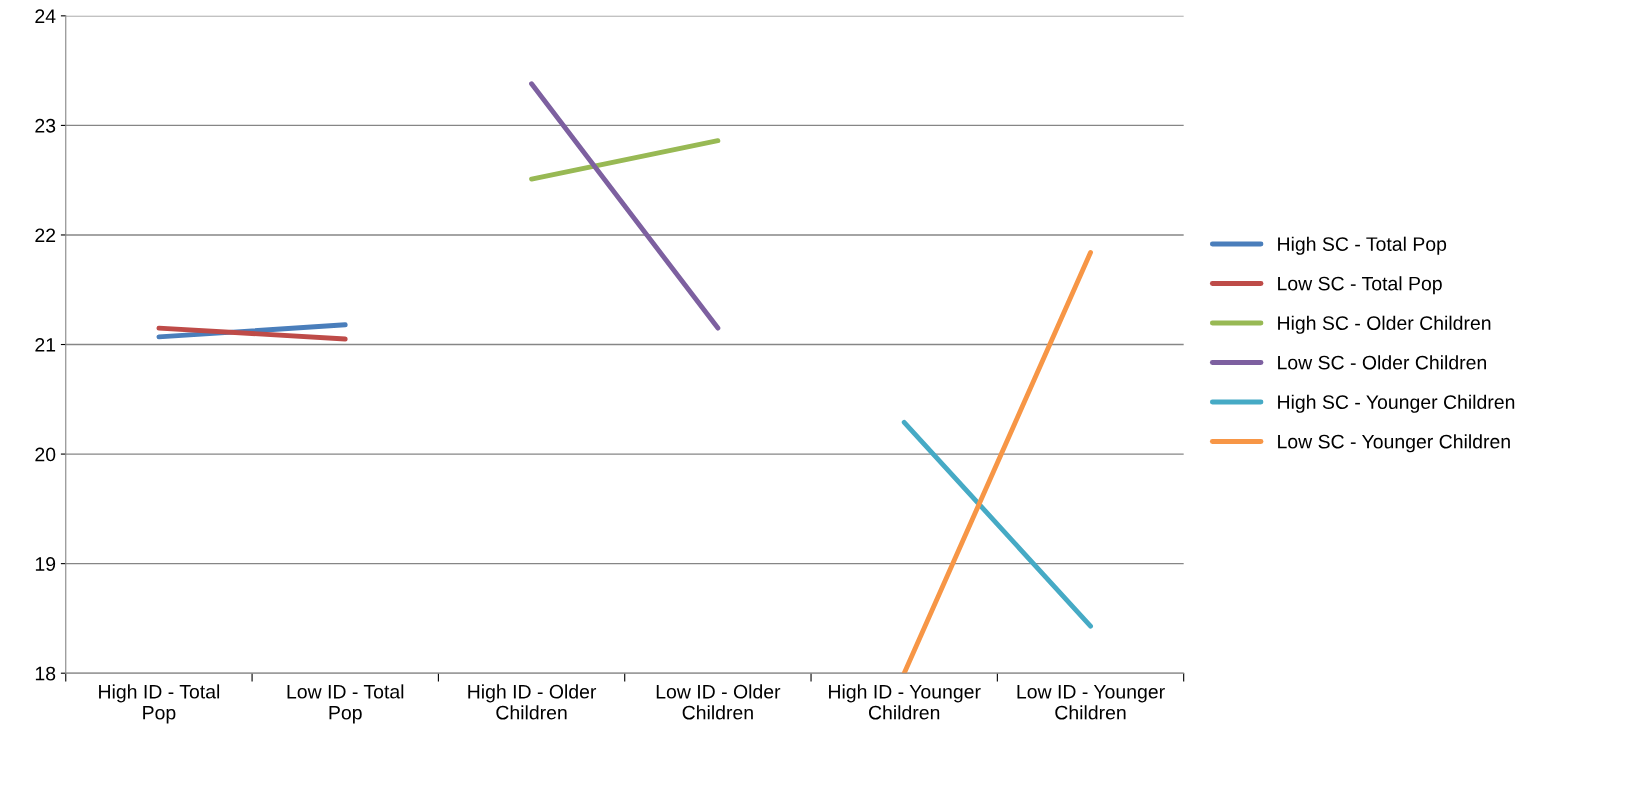 The width and height of the screenshot is (1644, 792). I want to click on y-tick-label: 24, so click(45, 16).